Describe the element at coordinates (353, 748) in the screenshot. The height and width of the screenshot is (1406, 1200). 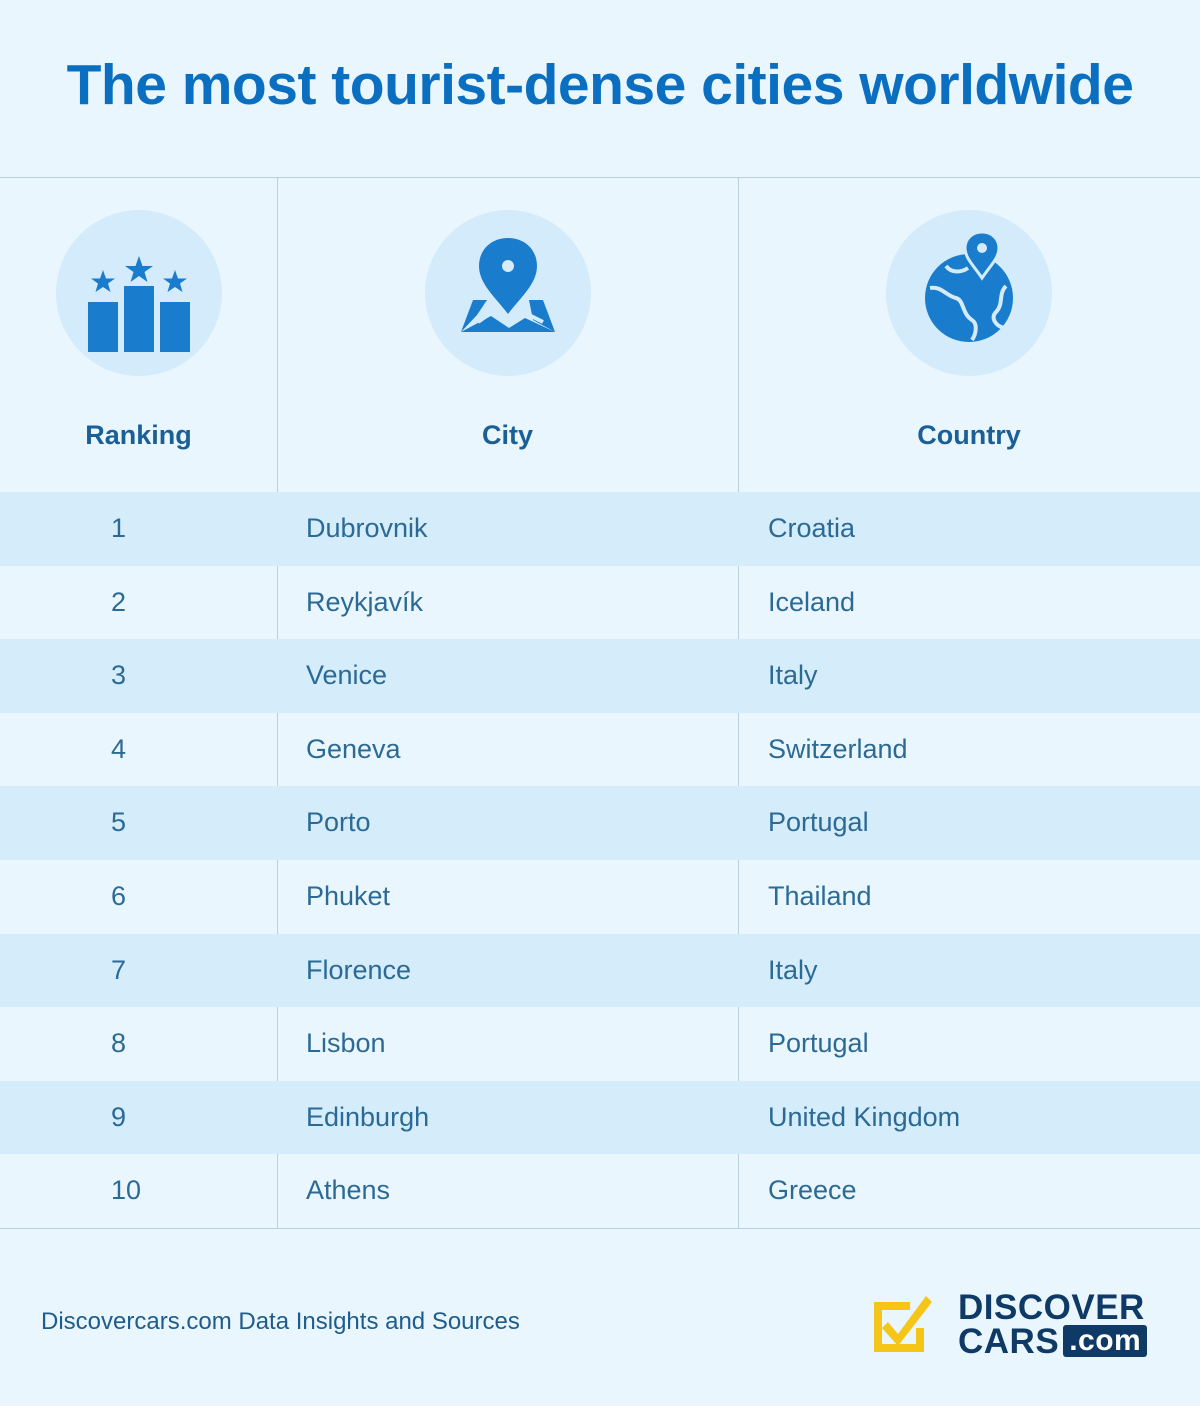
I see `city-cell: Geneva` at that location.